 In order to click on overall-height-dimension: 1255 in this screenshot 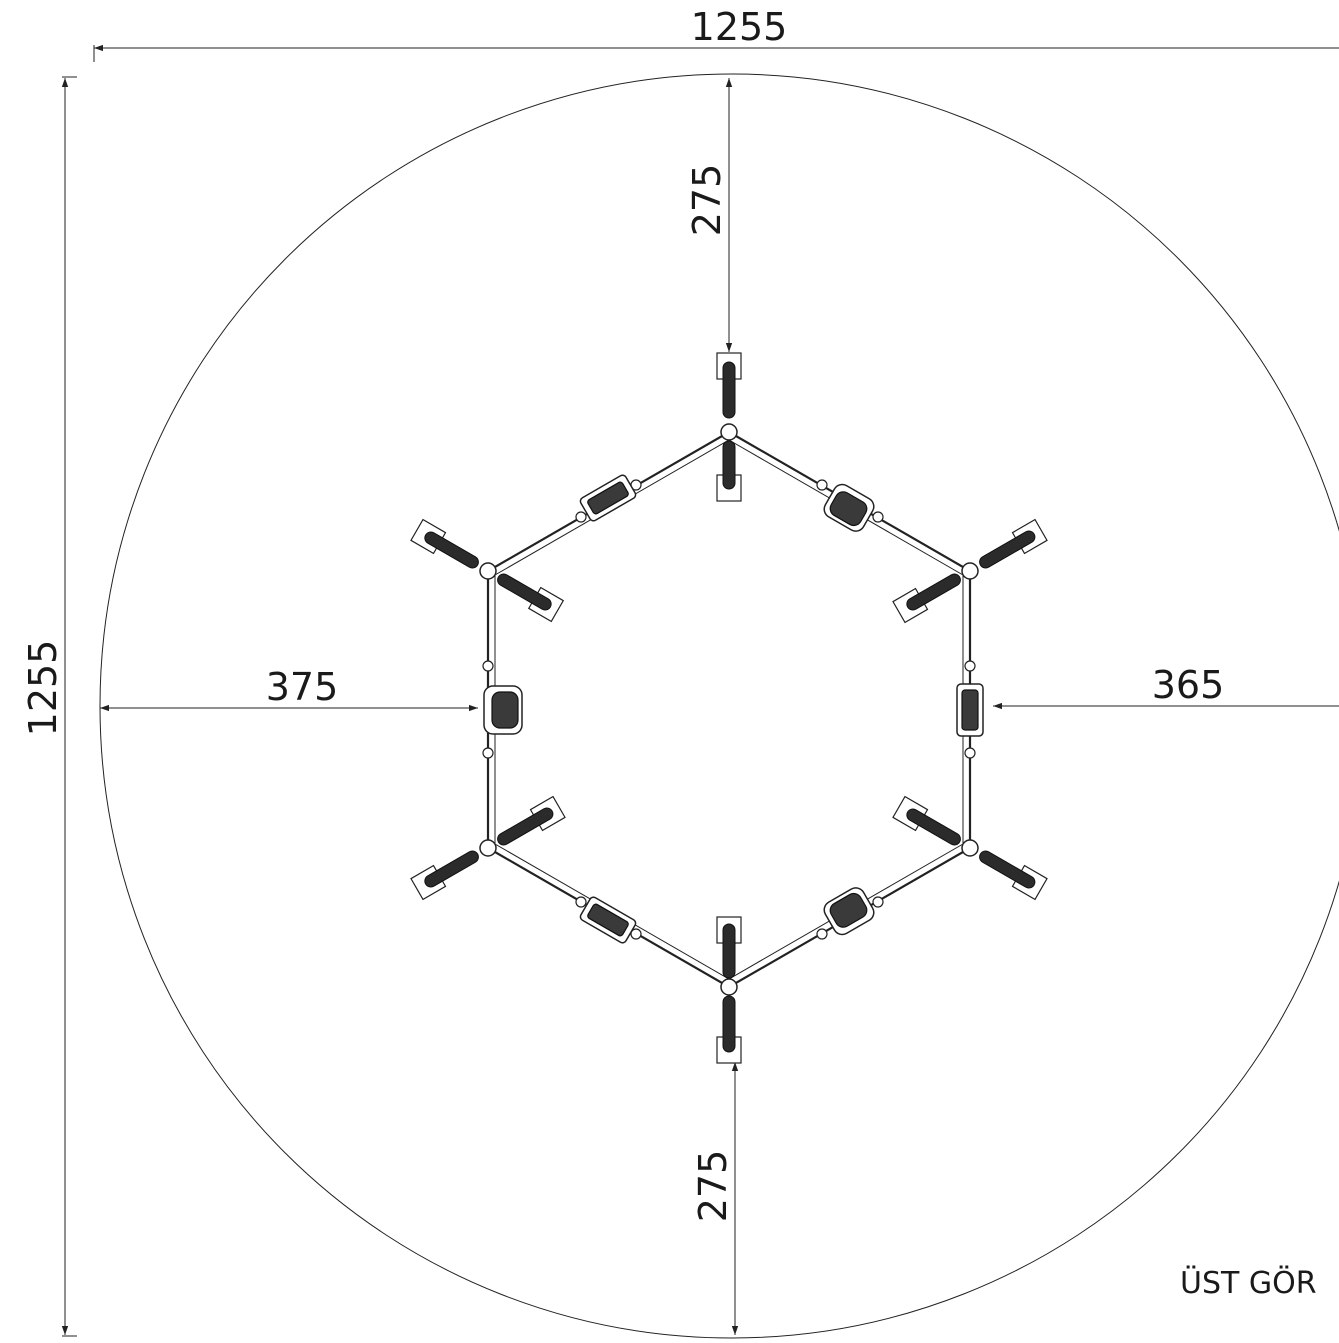, I will do `click(49, 706)`.